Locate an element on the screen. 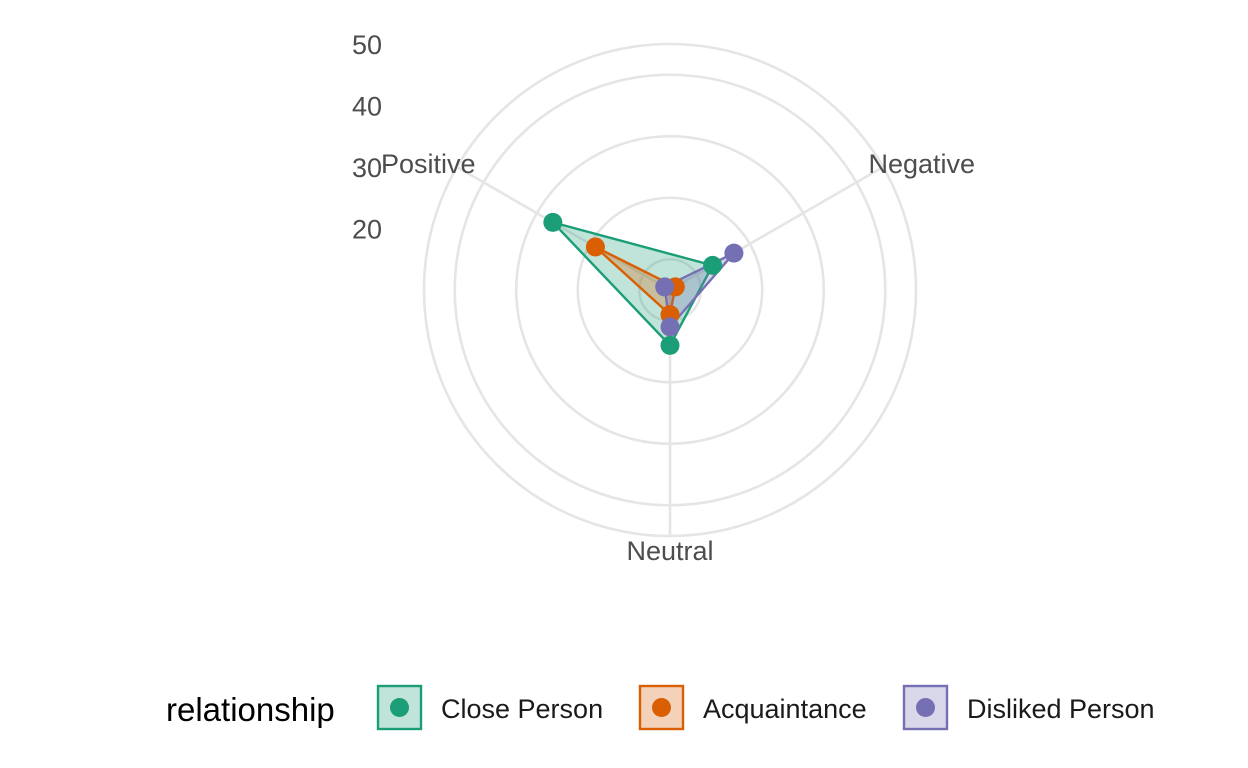  legend-dot-disliked-person is located at coordinates (925, 707).